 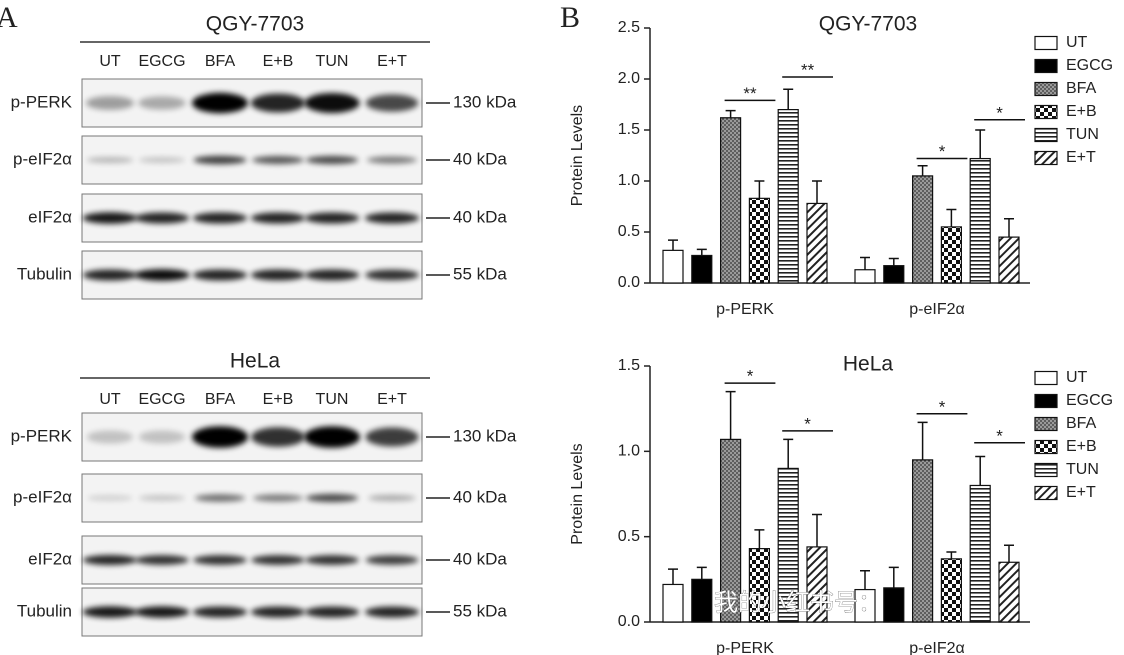 What do you see at coordinates (868, 364) in the screenshot?
I see `chart-title: HeLa` at bounding box center [868, 364].